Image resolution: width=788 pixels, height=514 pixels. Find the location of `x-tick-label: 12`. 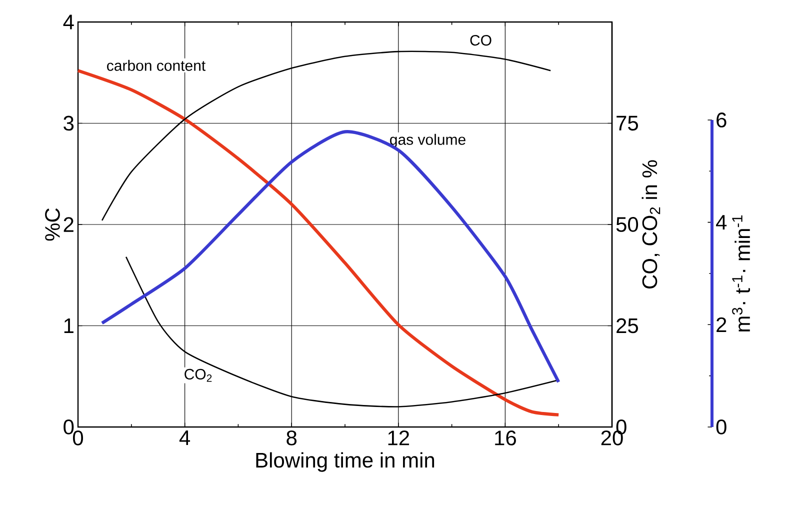

x-tick-label: 12 is located at coordinates (399, 438).